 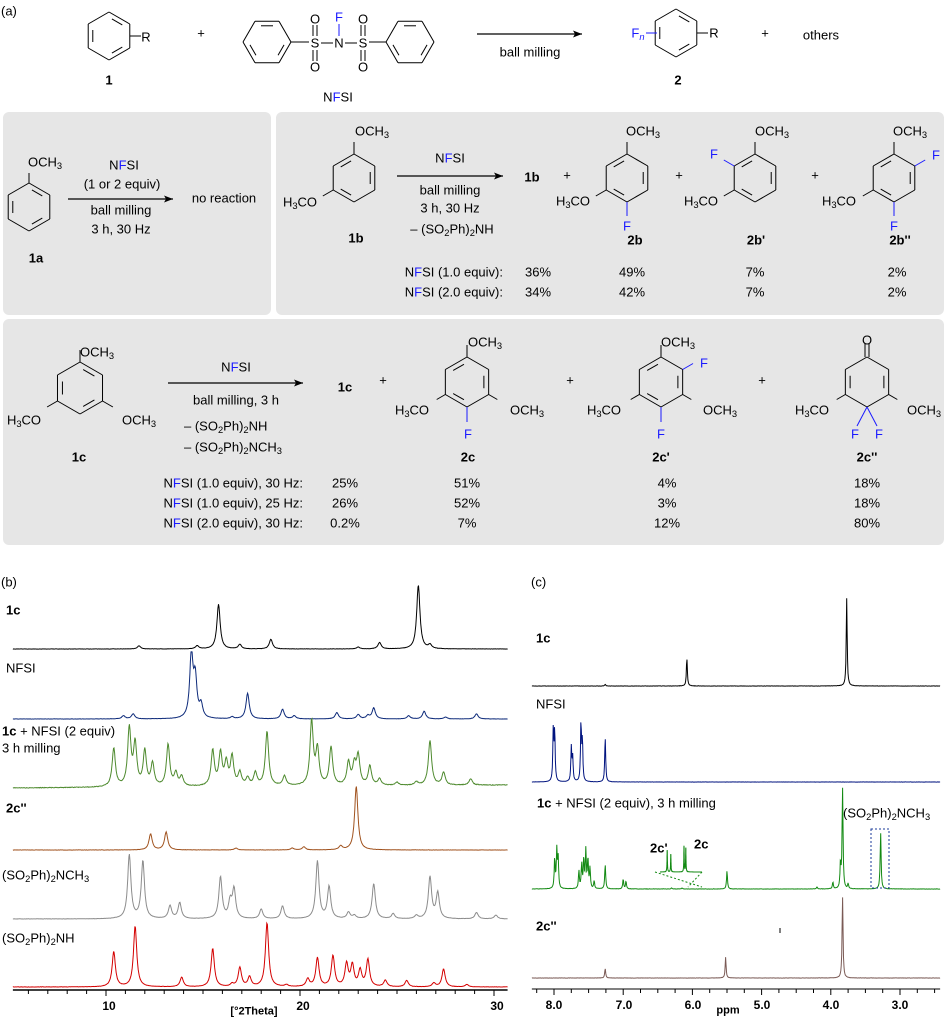 I want to click on nmr-annotation-2c-prime: 2c', so click(x=659, y=848).